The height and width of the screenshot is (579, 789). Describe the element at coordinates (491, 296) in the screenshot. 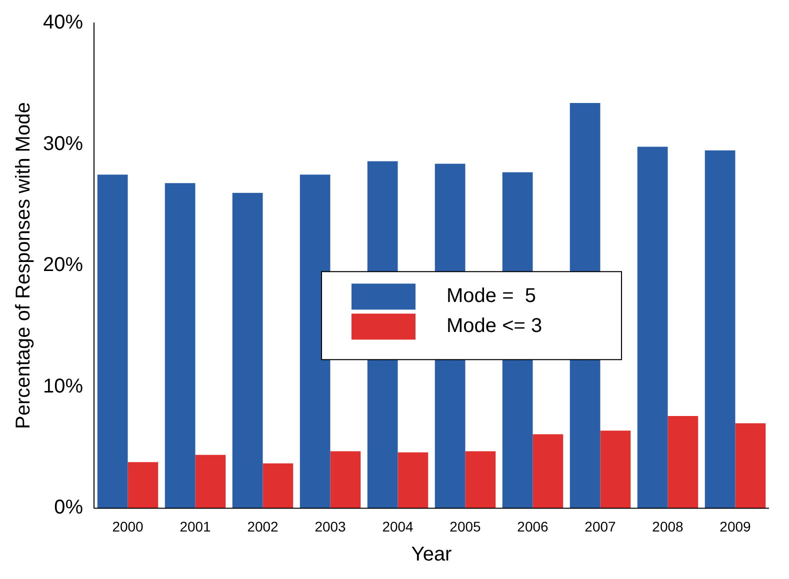

I see `legend-label: Mode = 5` at that location.